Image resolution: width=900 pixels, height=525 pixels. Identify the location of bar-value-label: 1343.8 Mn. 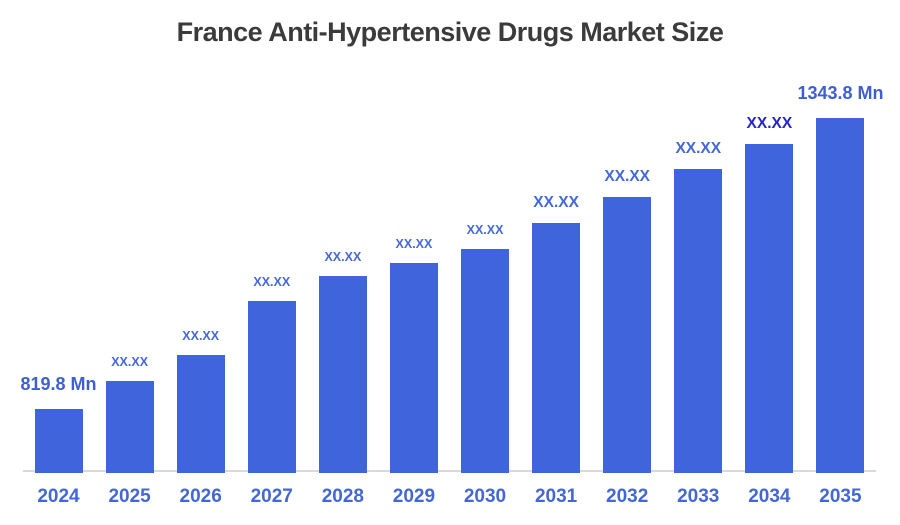
(840, 93).